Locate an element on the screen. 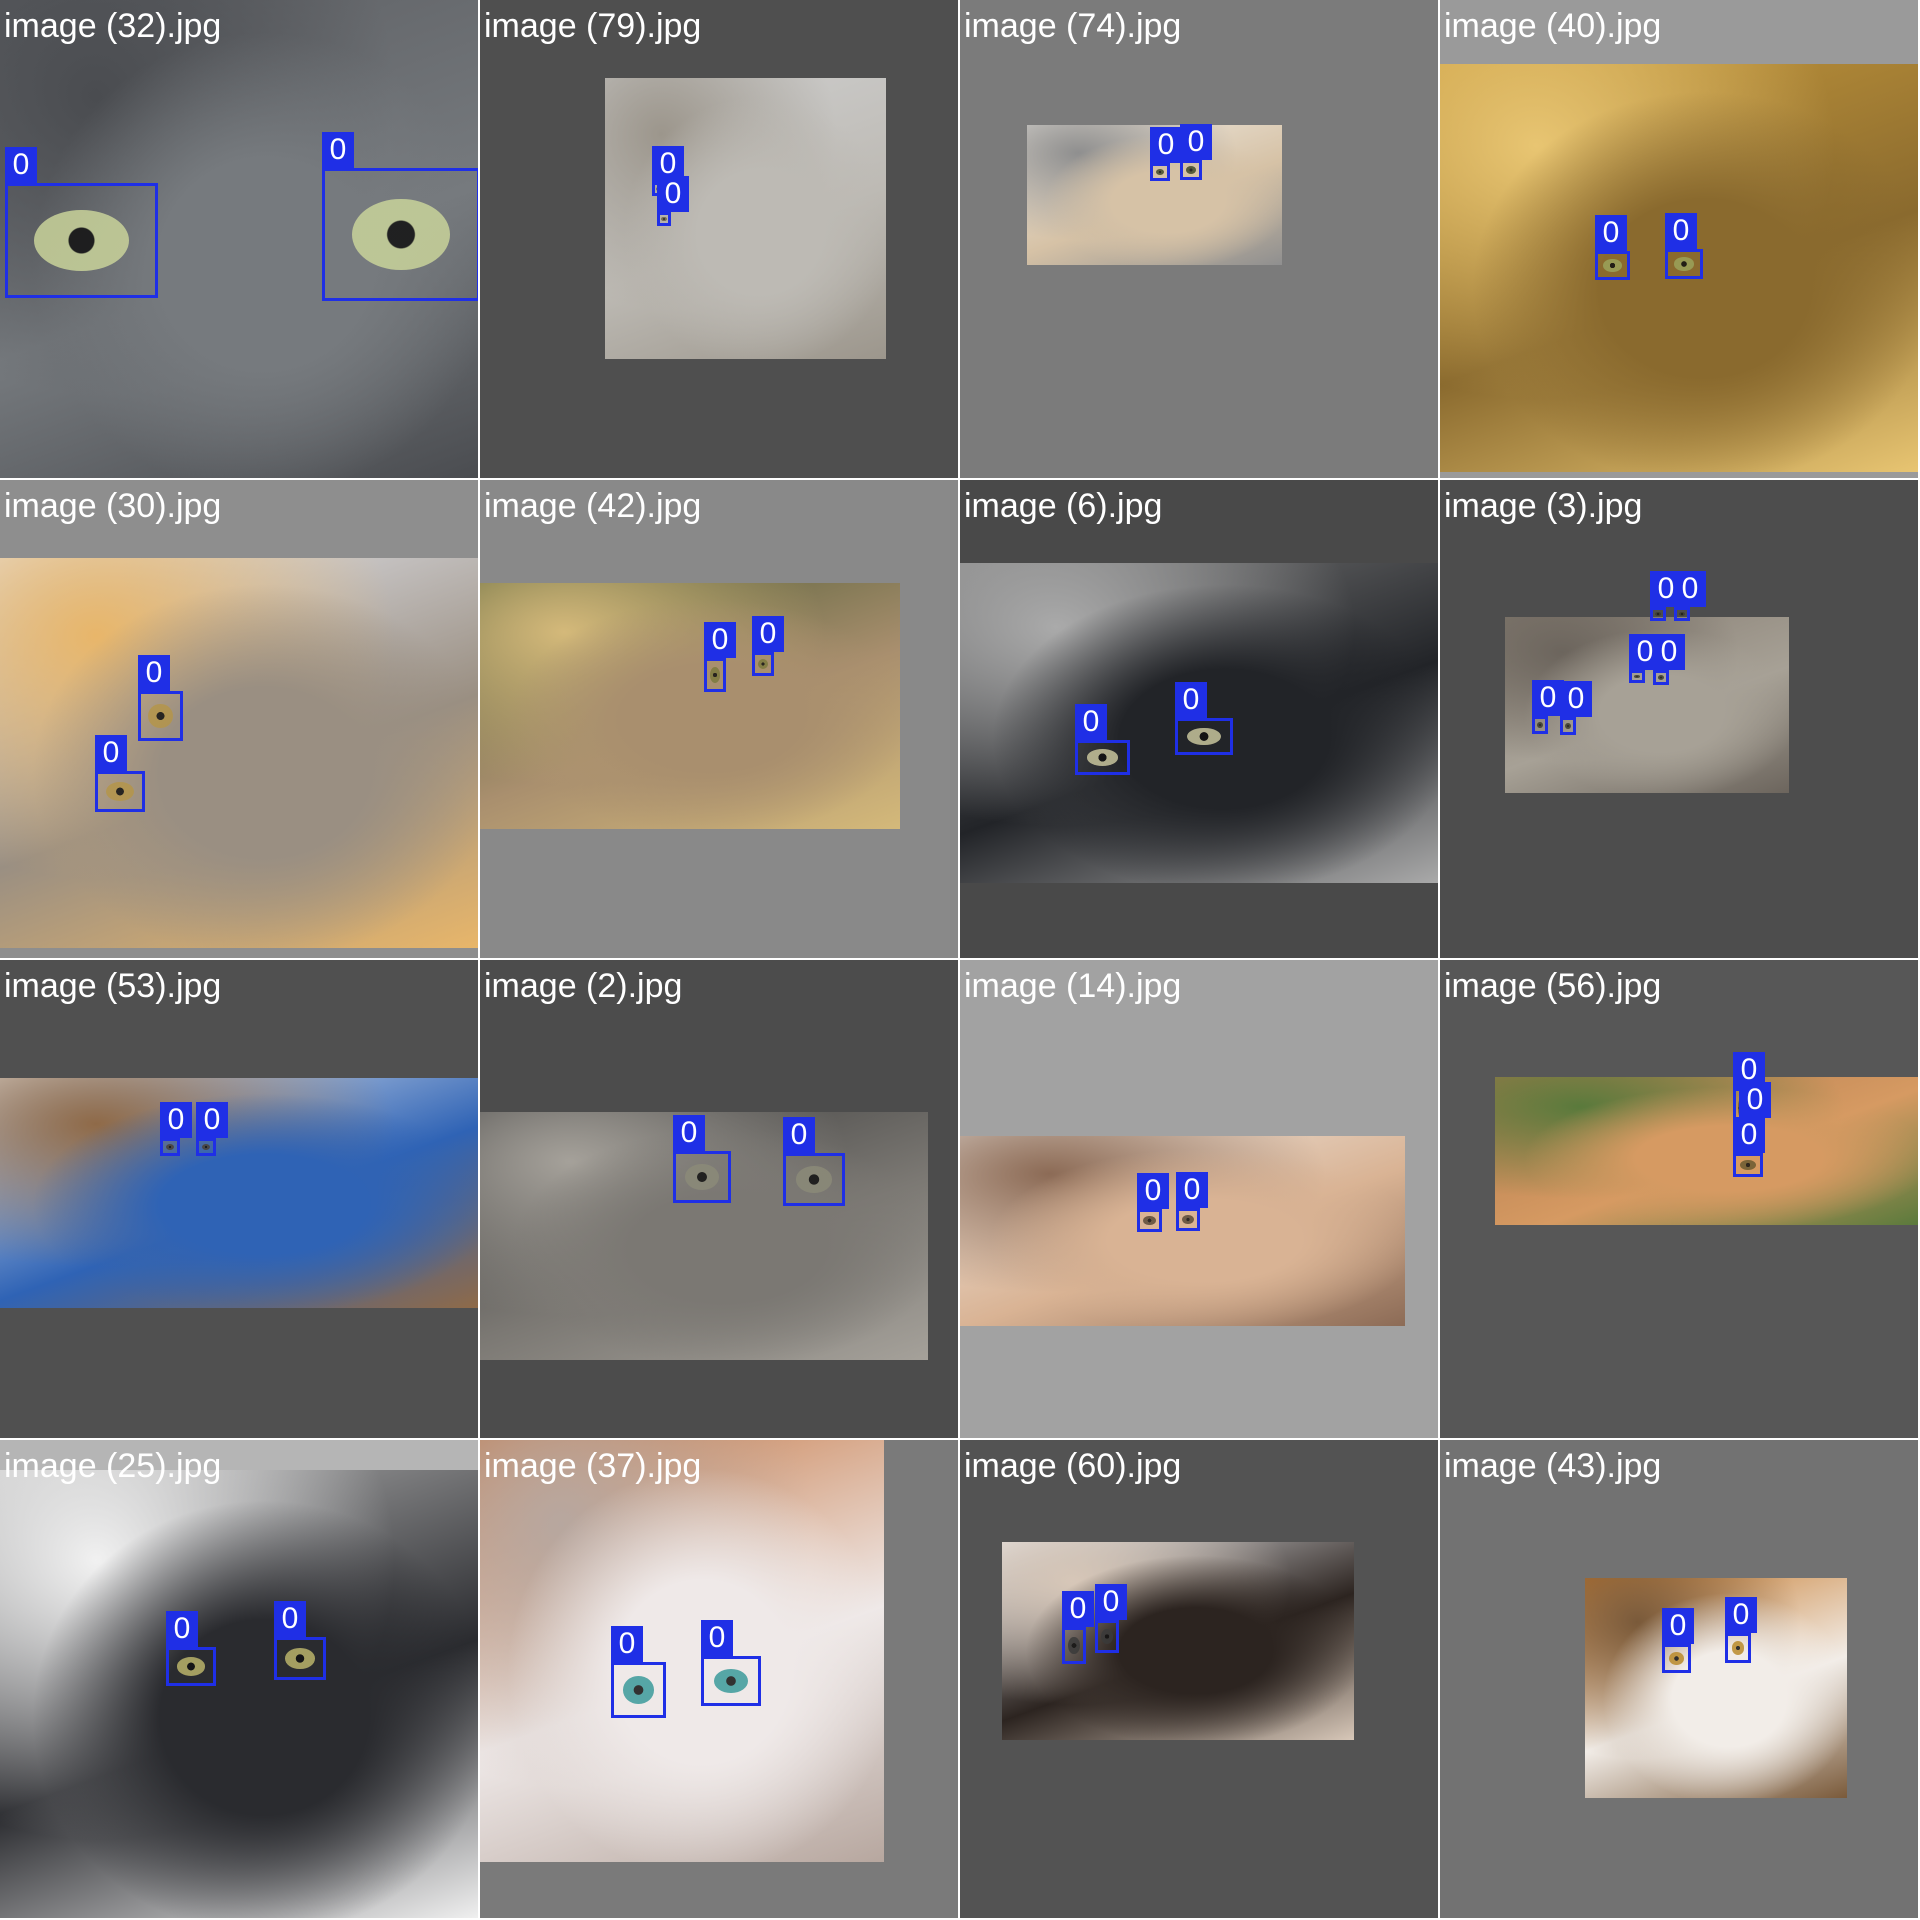  image-filename-caption: image (6).jpg is located at coordinates (1063, 506).